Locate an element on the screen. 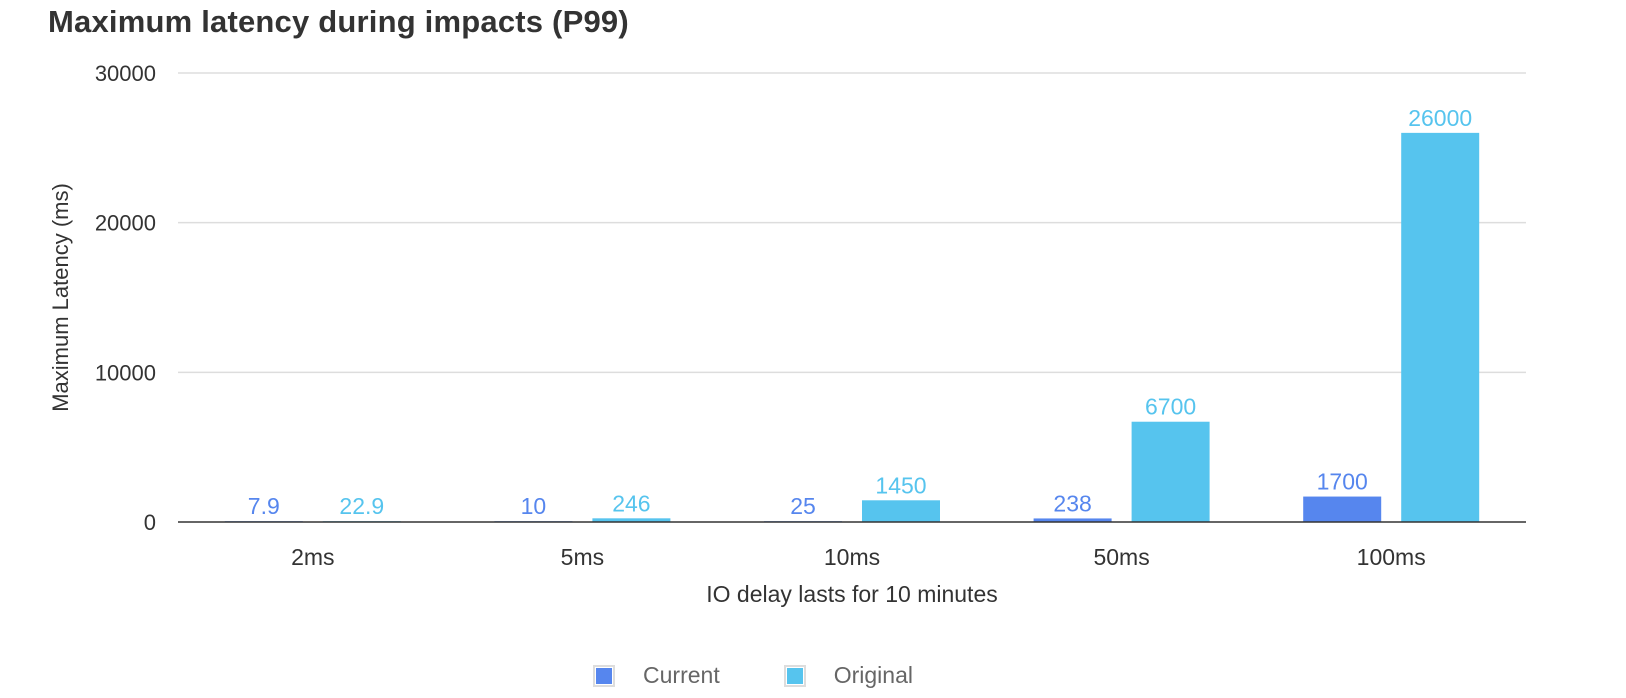  legend-item-current: Current is located at coordinates (656, 675).